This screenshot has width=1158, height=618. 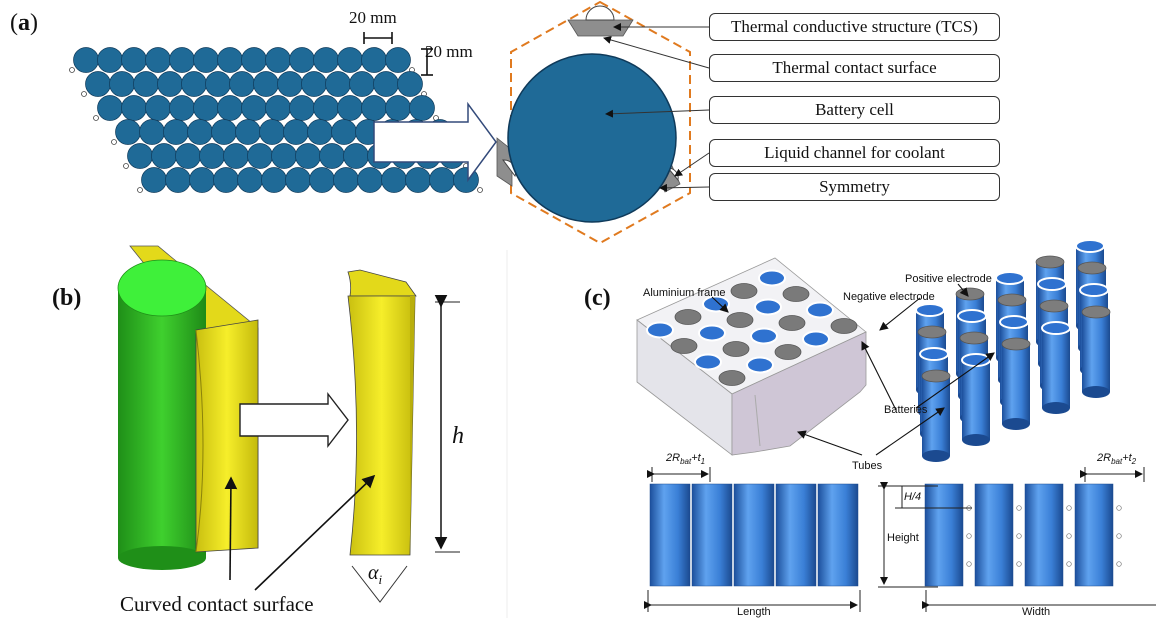 What do you see at coordinates (449, 51) in the screenshot?
I see `dim-vertical-label: 20 mm` at bounding box center [449, 51].